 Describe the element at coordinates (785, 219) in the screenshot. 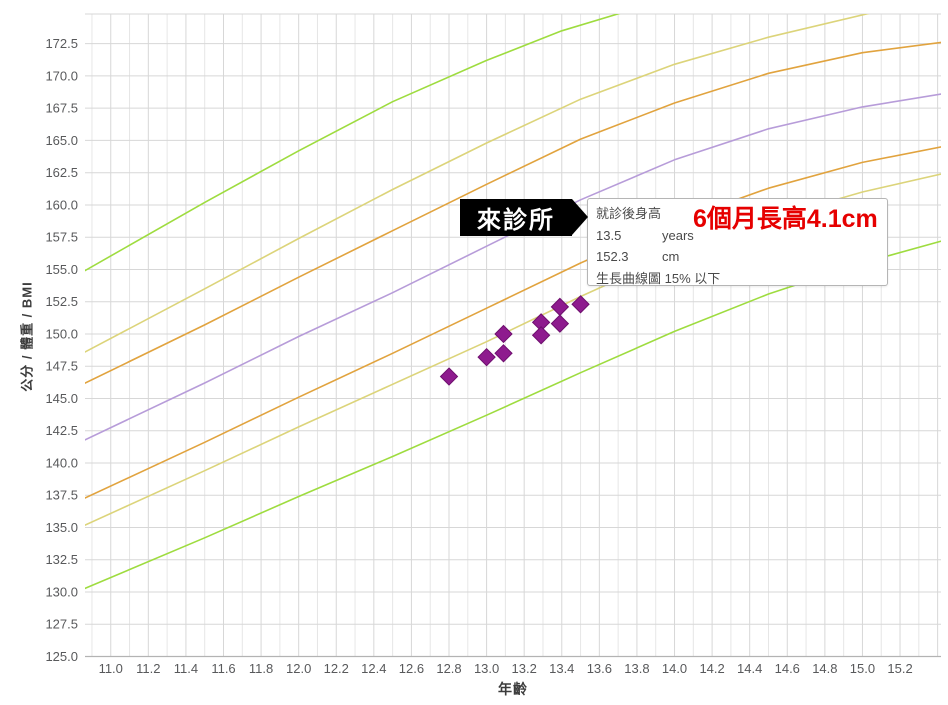

I see `growth-annotation: 6個月長高4.1cm` at that location.